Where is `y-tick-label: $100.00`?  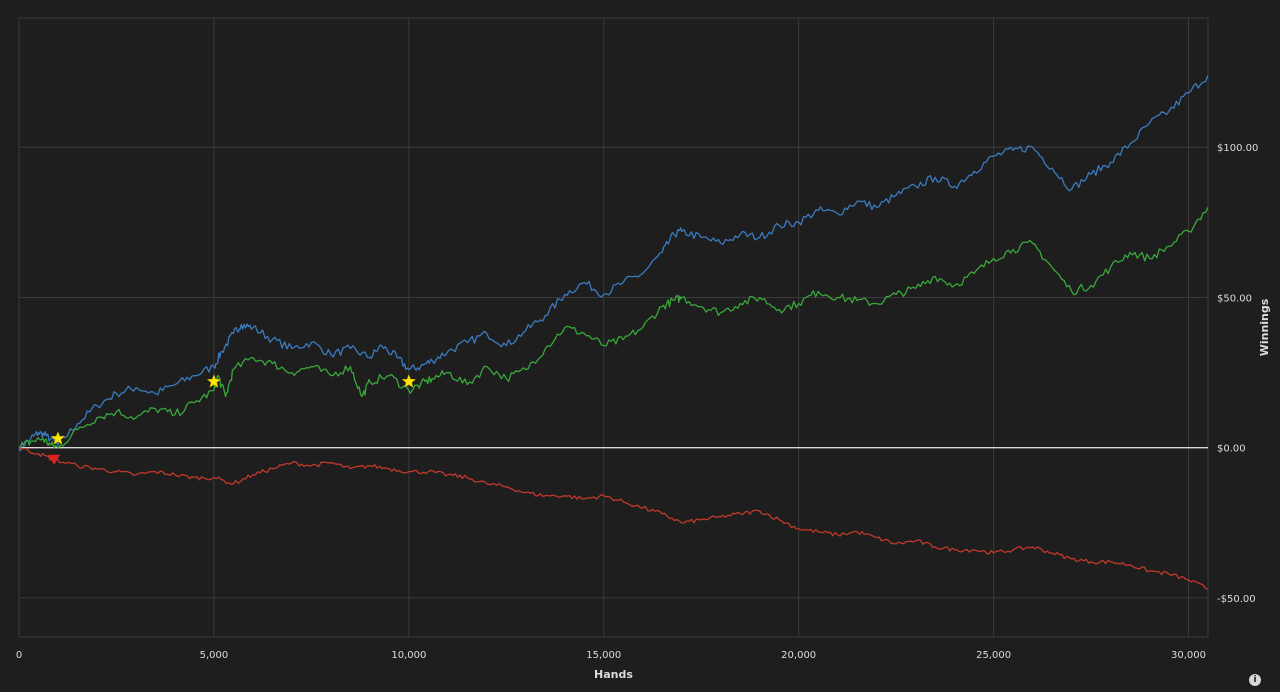
y-tick-label: $100.00 is located at coordinates (1237, 148).